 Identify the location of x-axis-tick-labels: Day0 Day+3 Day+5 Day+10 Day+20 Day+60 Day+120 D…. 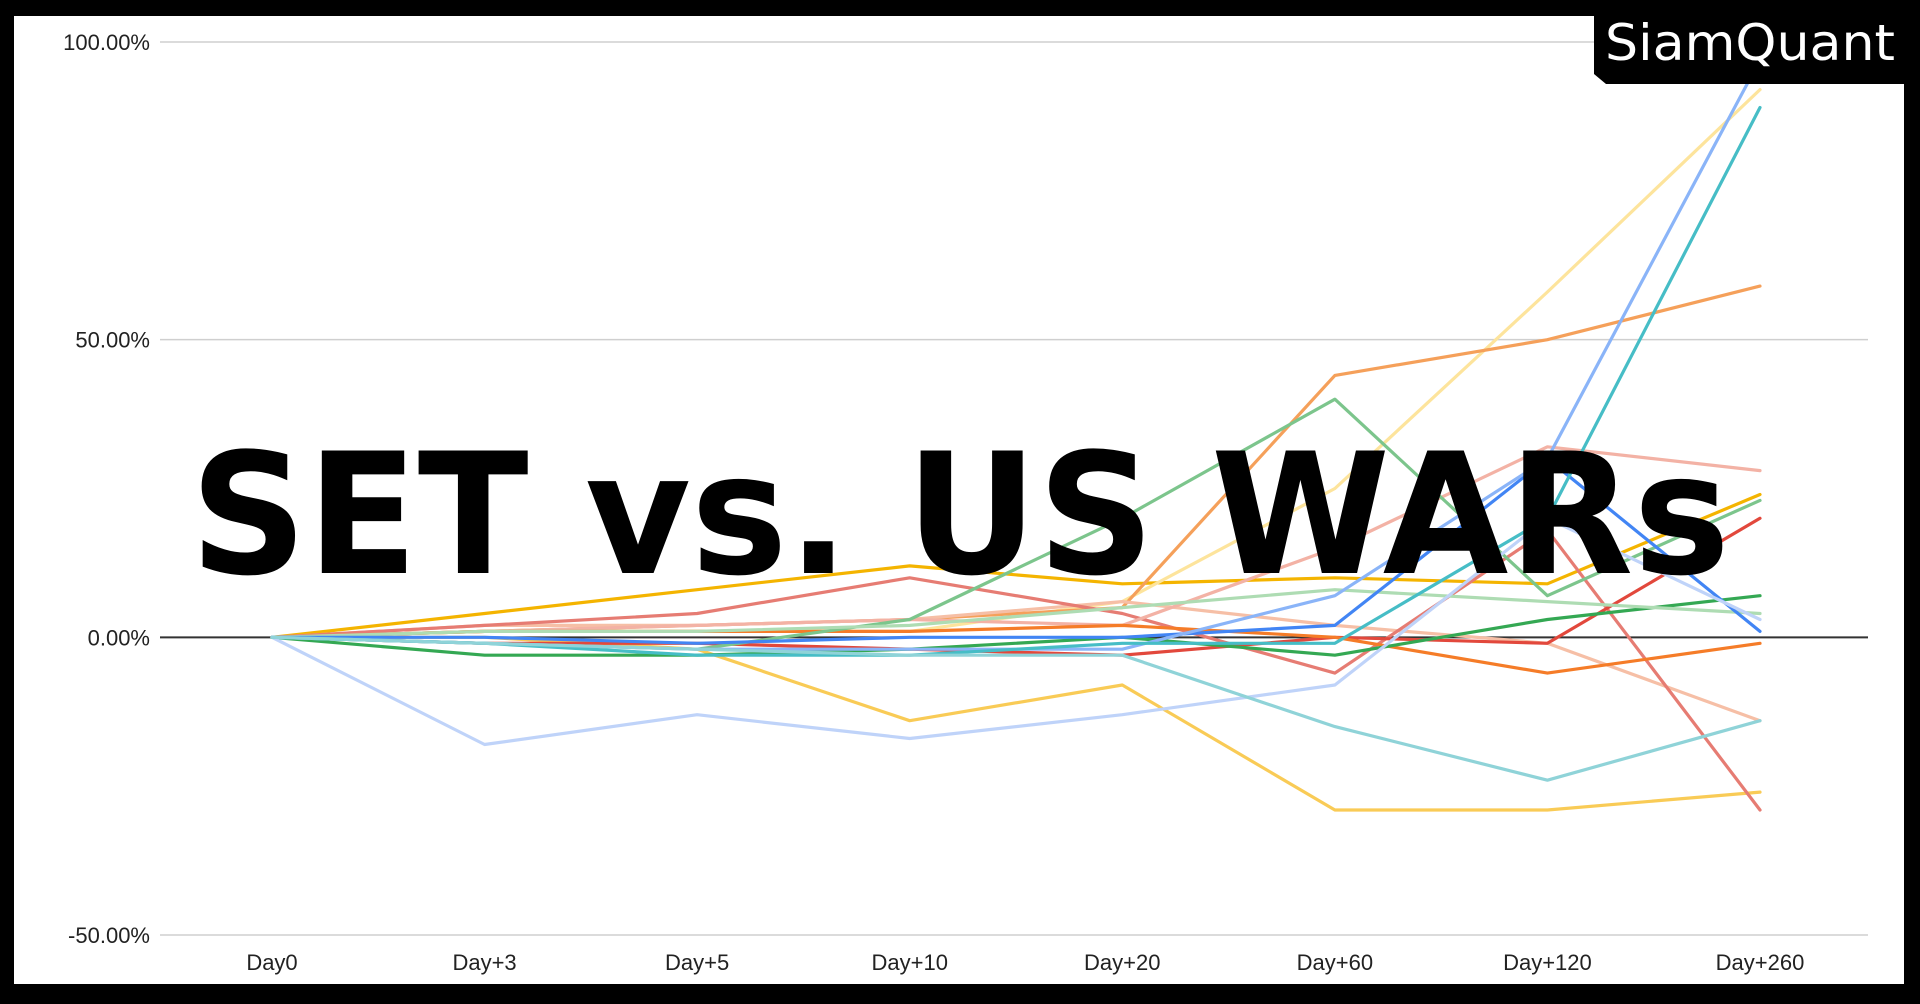
(1025, 962).